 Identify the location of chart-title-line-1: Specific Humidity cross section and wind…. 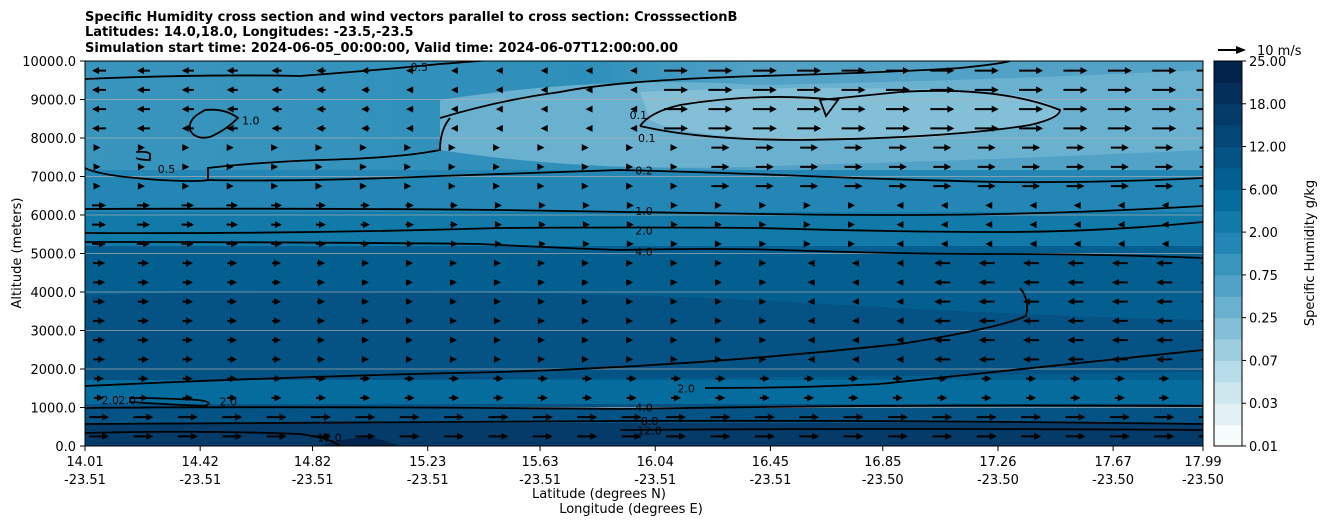
(411, 17).